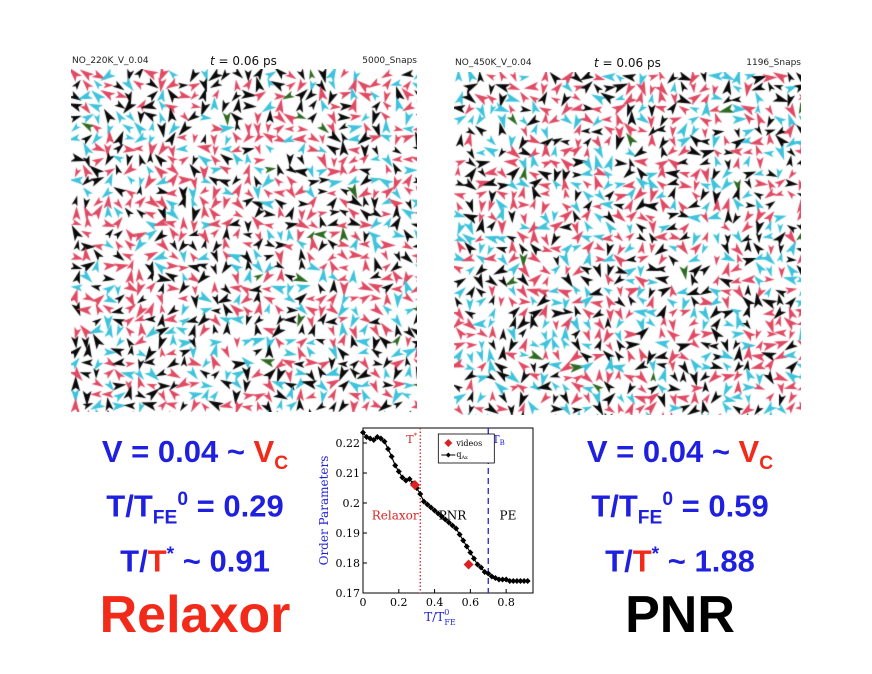  I want to click on left-vc-symbol: V, so click(264, 451).